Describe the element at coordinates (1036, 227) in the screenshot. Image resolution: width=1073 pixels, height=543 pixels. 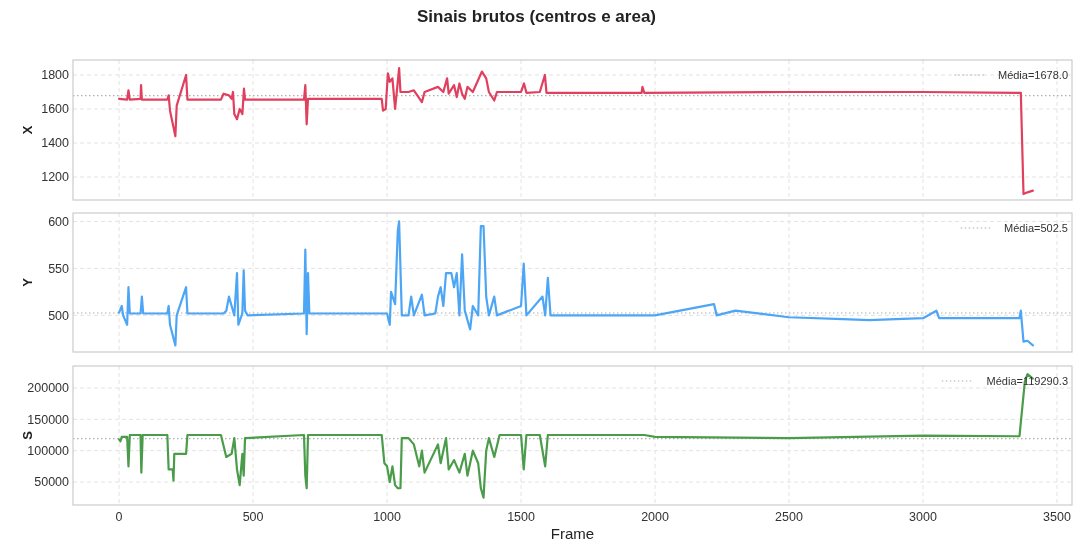
I see `legend-label: Média=502.5` at that location.